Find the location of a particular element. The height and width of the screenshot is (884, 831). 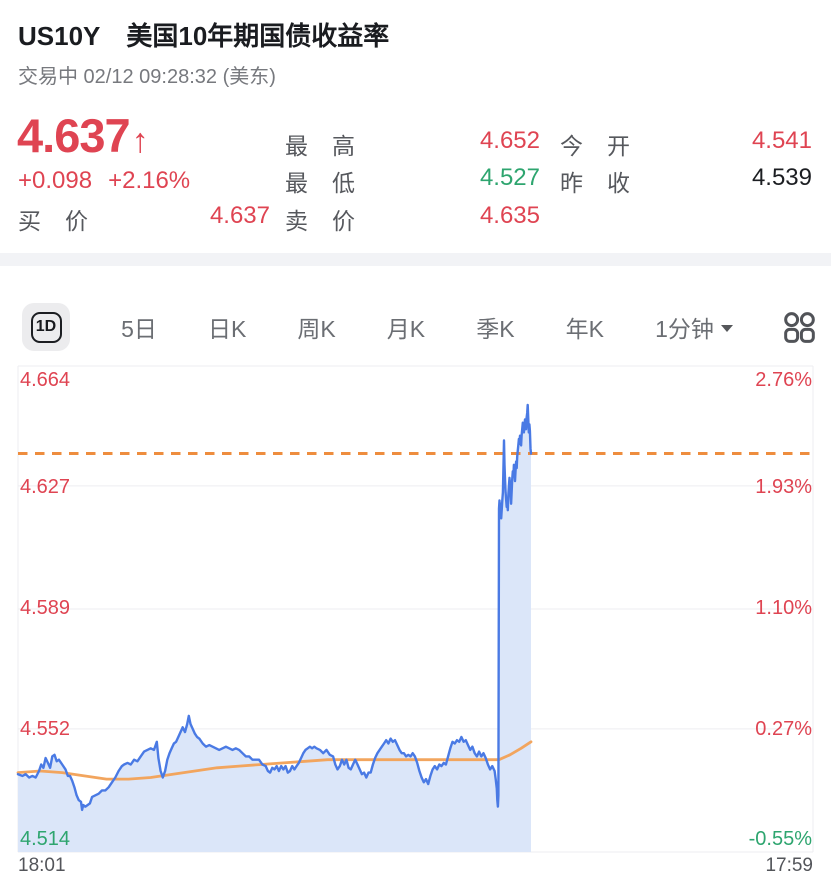

period-toolbar: 1D 5日 日K 周K 月K 季K 年K 1分钟 is located at coordinates (415, 327).